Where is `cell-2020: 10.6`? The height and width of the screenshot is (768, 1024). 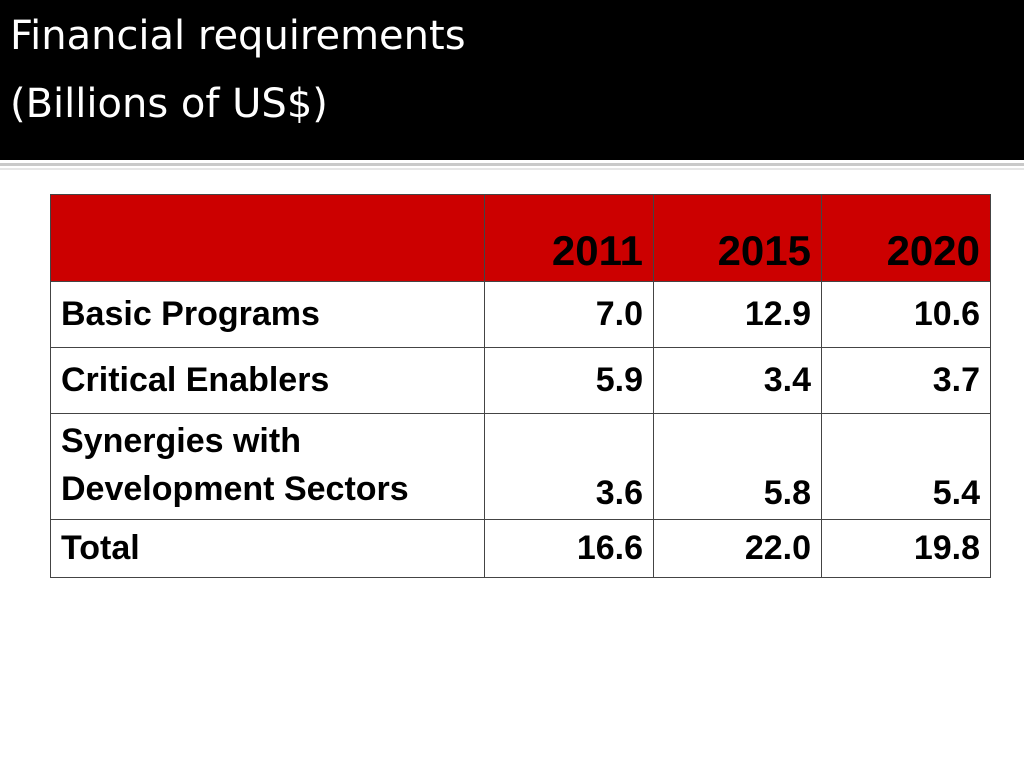
cell-2020: 10.6 is located at coordinates (906, 314).